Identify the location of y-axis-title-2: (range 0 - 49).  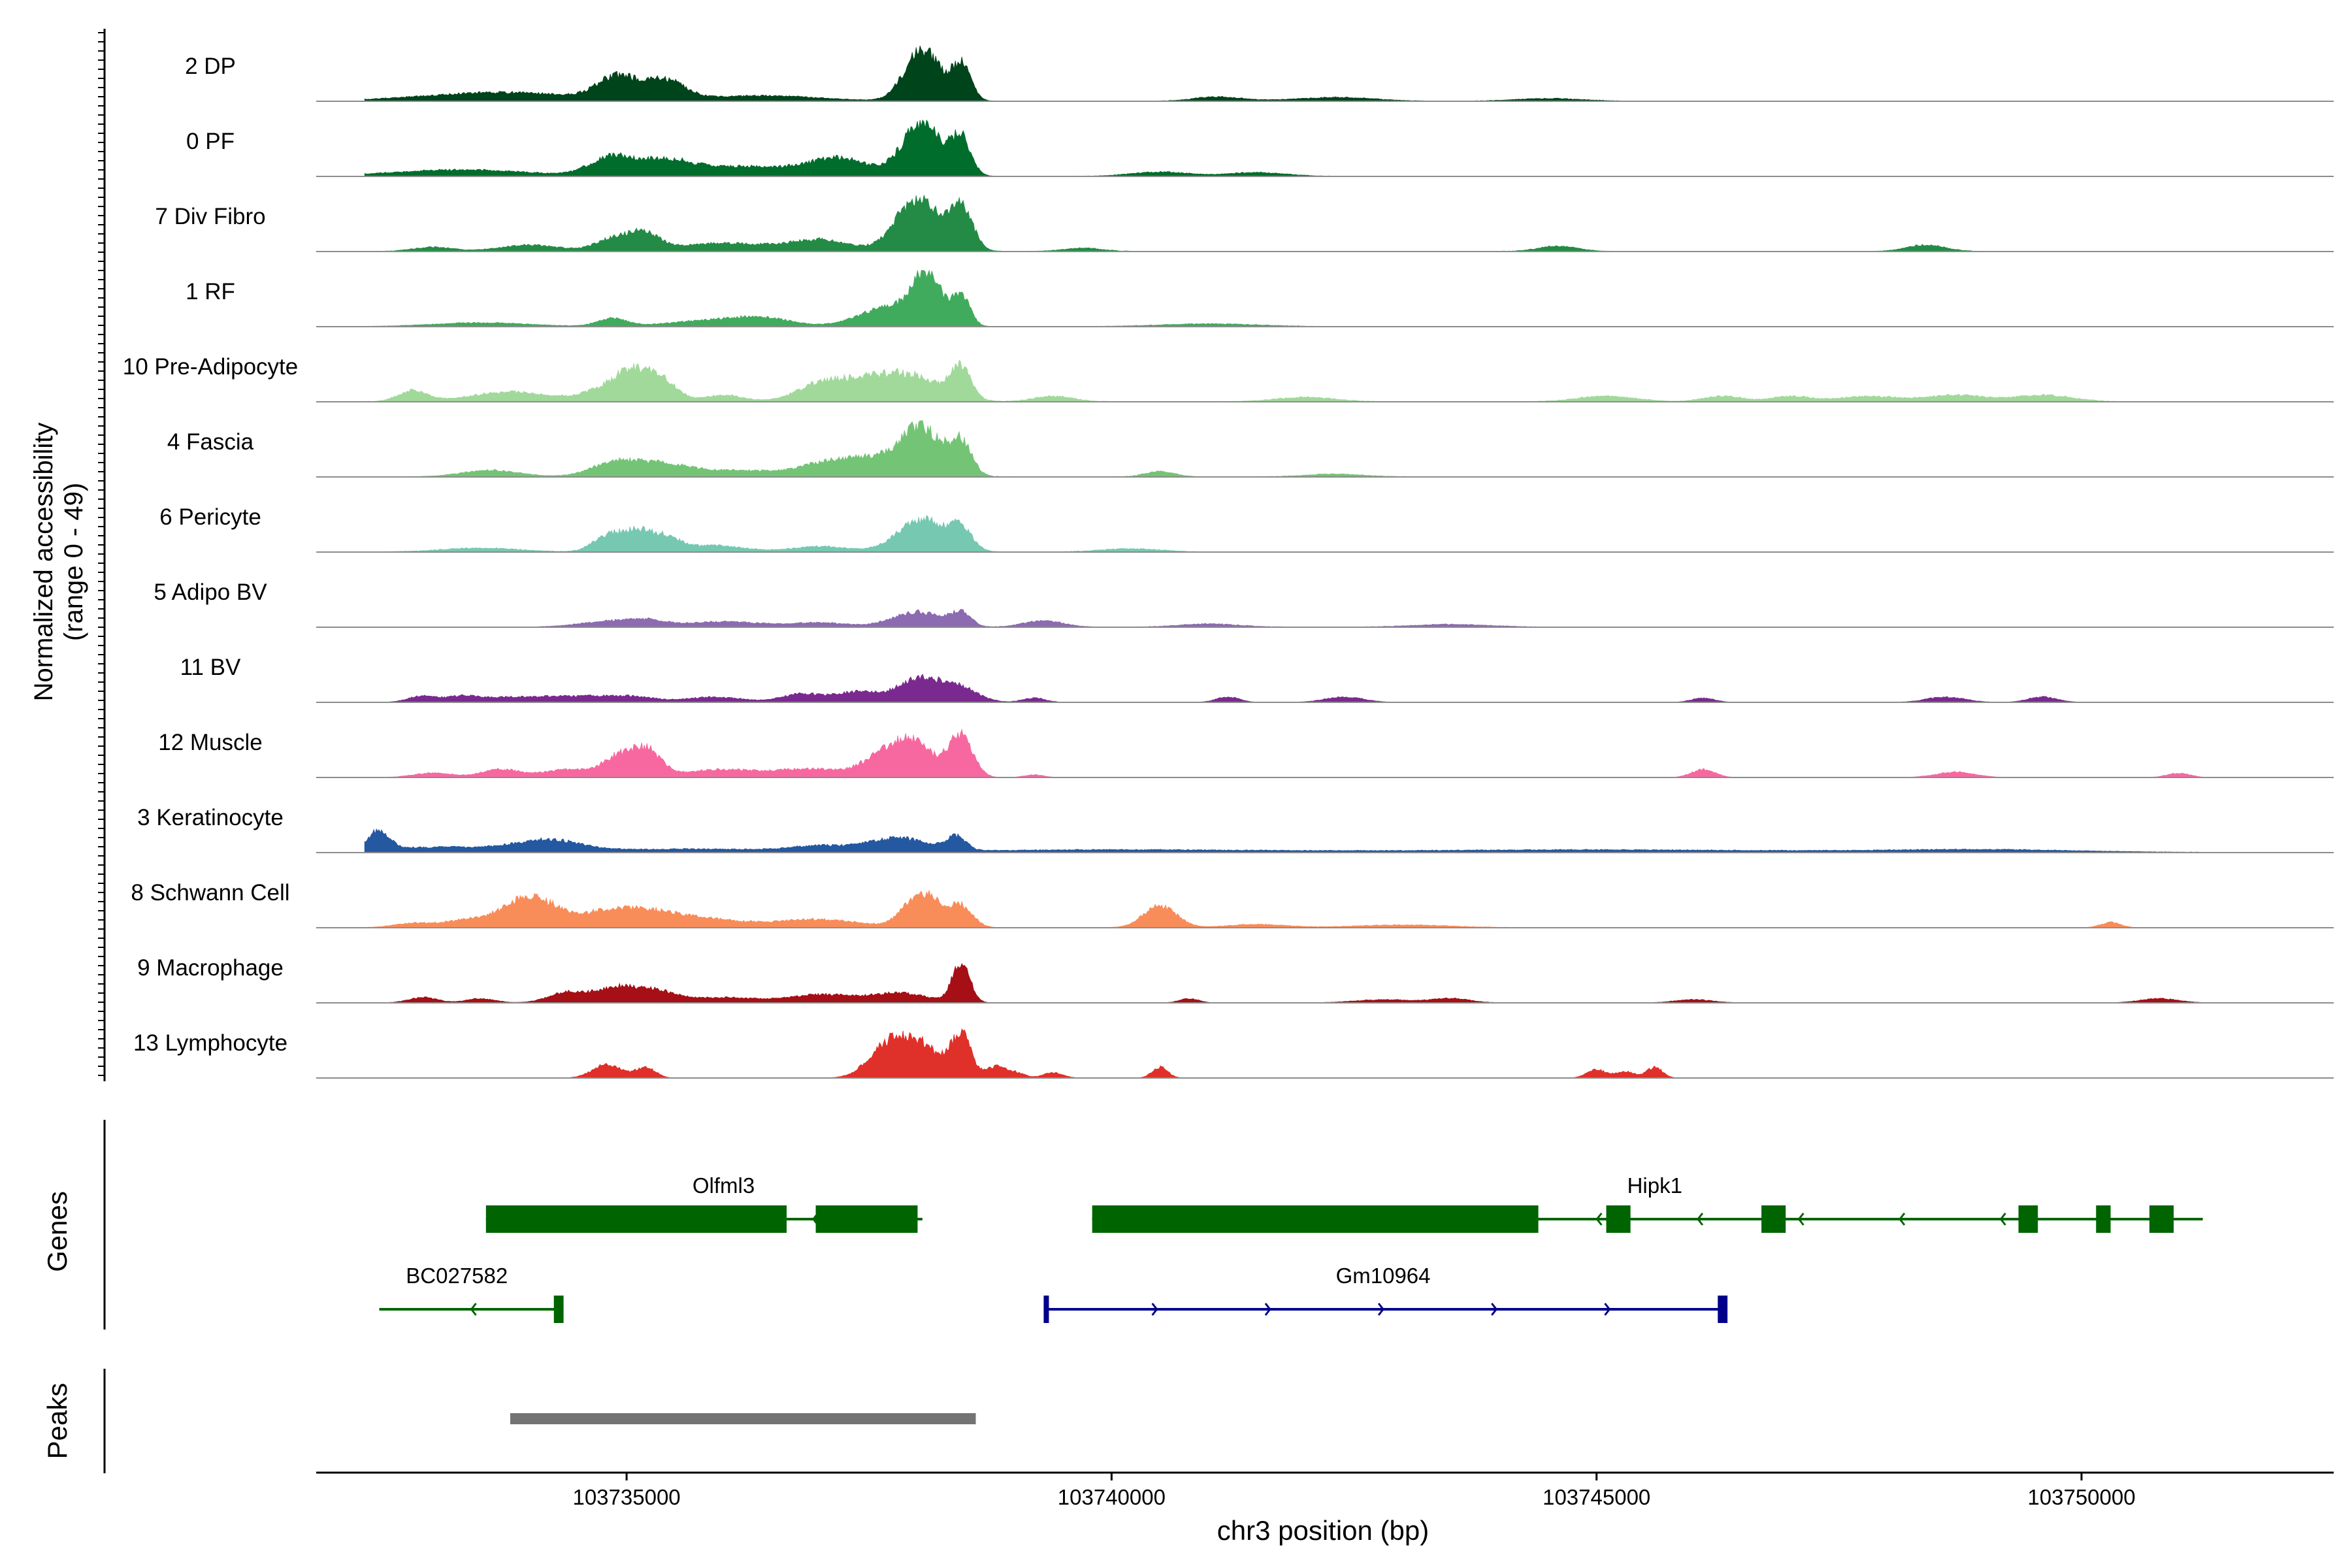
(73, 562).